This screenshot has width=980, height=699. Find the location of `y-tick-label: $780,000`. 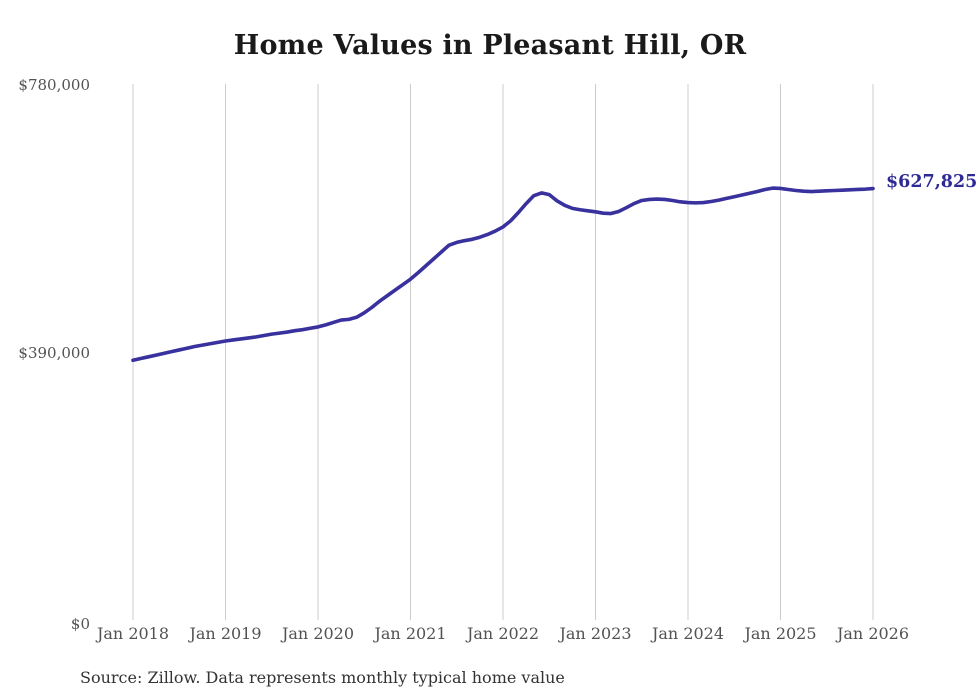

y-tick-label: $780,000 is located at coordinates (54, 85).